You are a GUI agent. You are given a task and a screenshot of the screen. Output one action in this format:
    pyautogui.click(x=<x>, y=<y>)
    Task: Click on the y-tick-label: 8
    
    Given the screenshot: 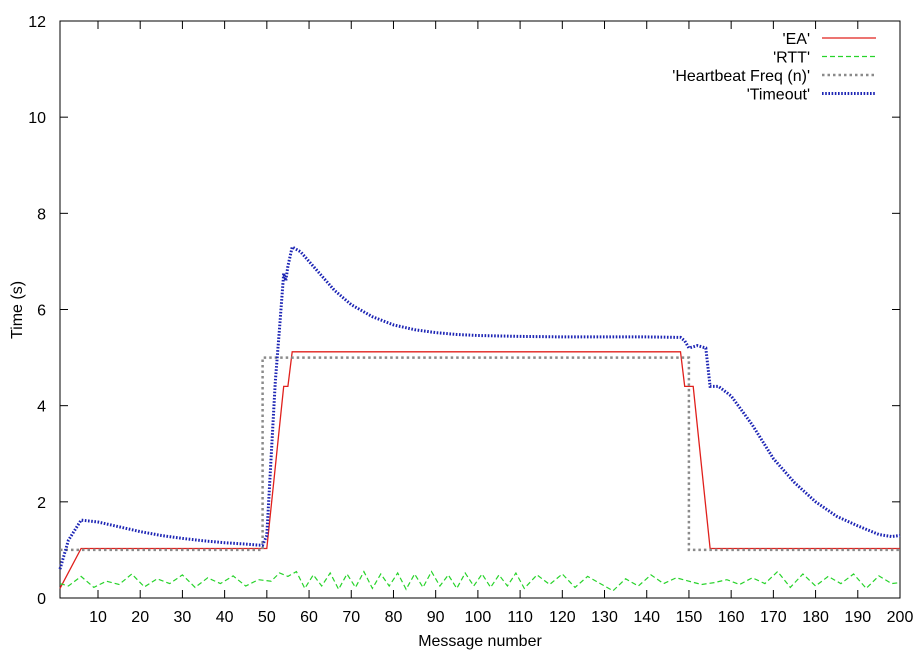 What is the action you would take?
    pyautogui.click(x=41, y=214)
    